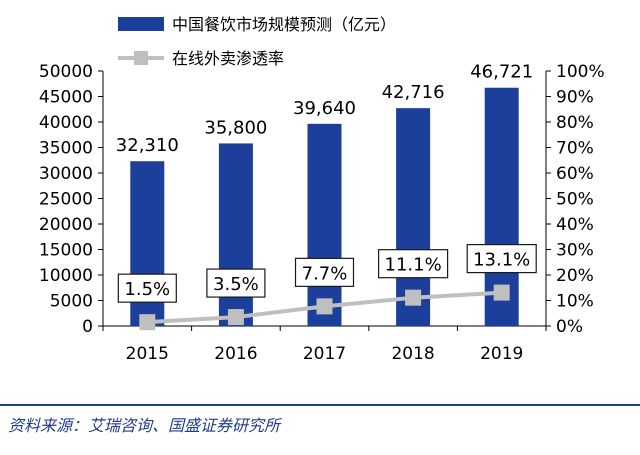 The width and height of the screenshot is (640, 455). What do you see at coordinates (412, 354) in the screenshot?
I see `x-tick-label: 2018` at bounding box center [412, 354].